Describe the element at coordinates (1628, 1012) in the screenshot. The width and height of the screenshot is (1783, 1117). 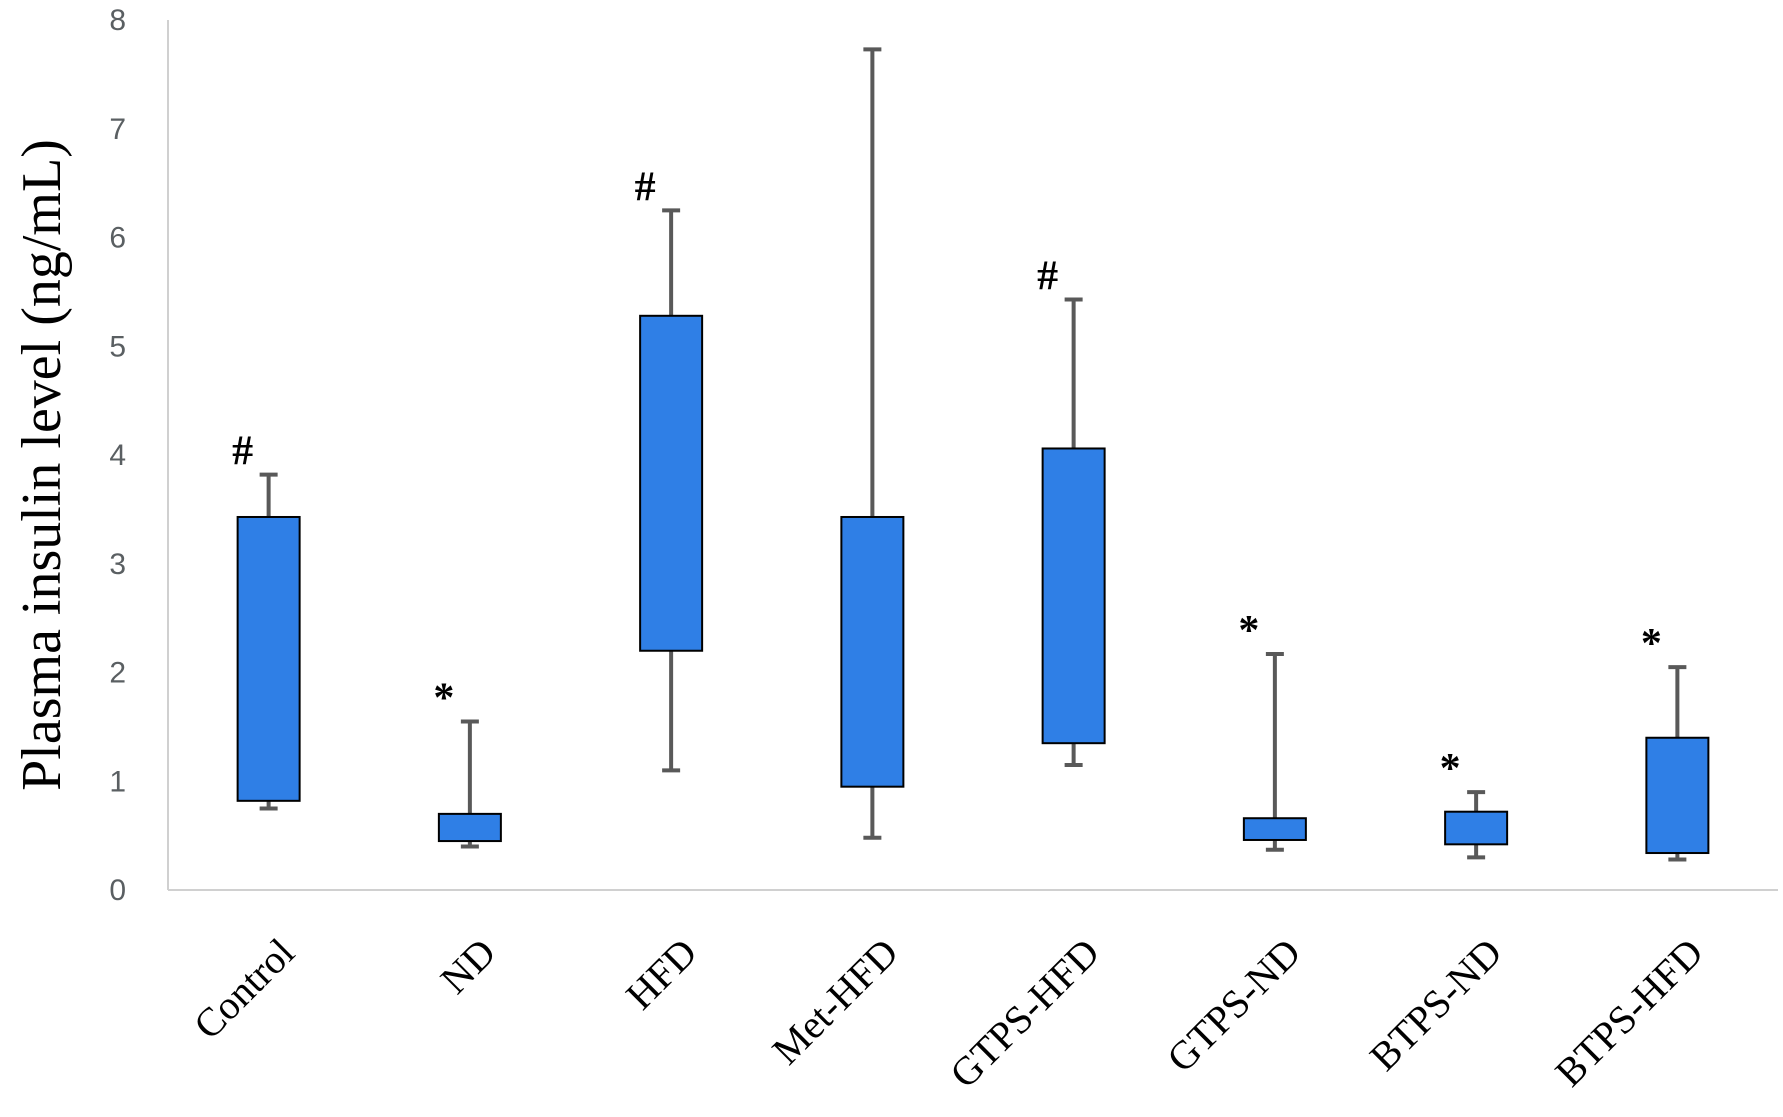
I see `x-category-label: BTPS-HFD` at that location.